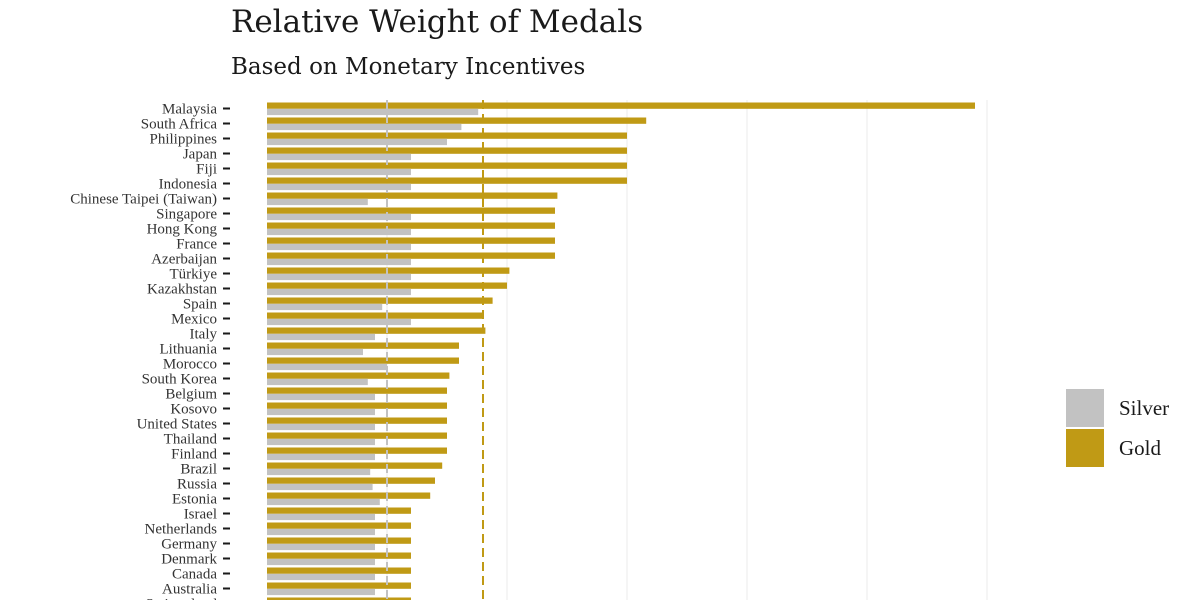 This screenshot has width=1200, height=600. I want to click on y-tick-label: Estonia, so click(194, 500).